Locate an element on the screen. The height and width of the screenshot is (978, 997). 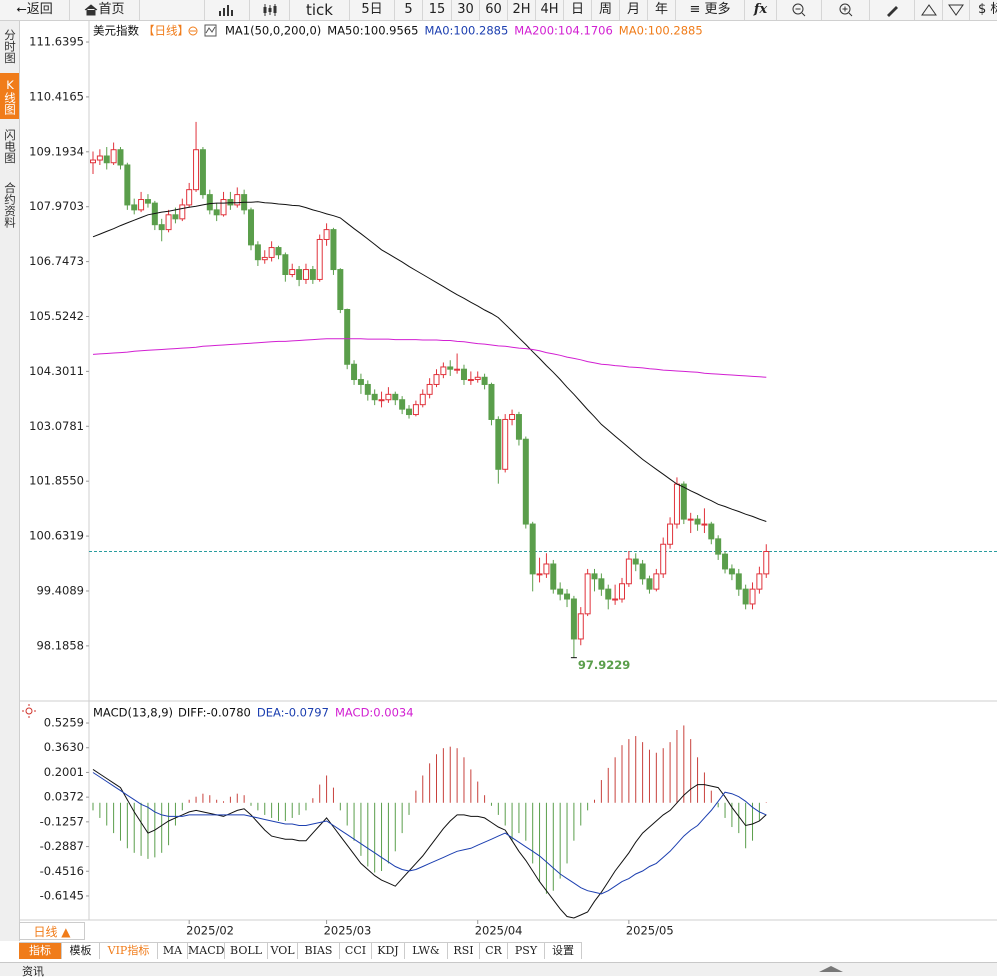
y-tick-label: 0.5259 is located at coordinates (64, 723).